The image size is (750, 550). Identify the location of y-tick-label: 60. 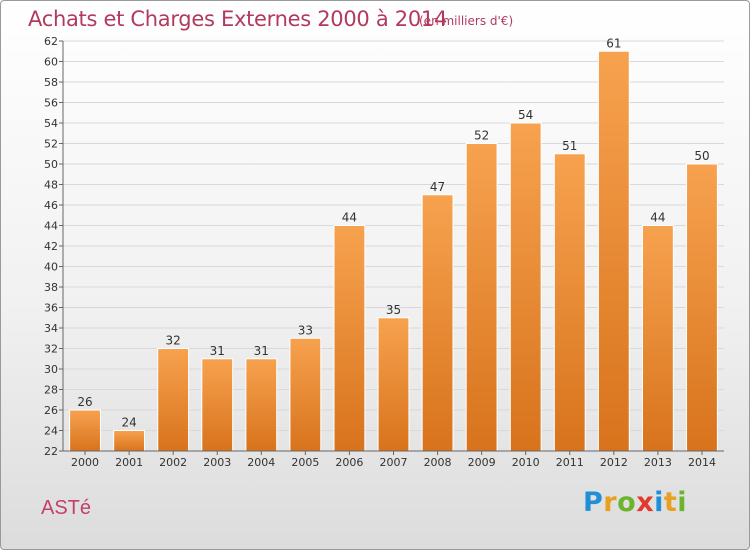
(51, 62).